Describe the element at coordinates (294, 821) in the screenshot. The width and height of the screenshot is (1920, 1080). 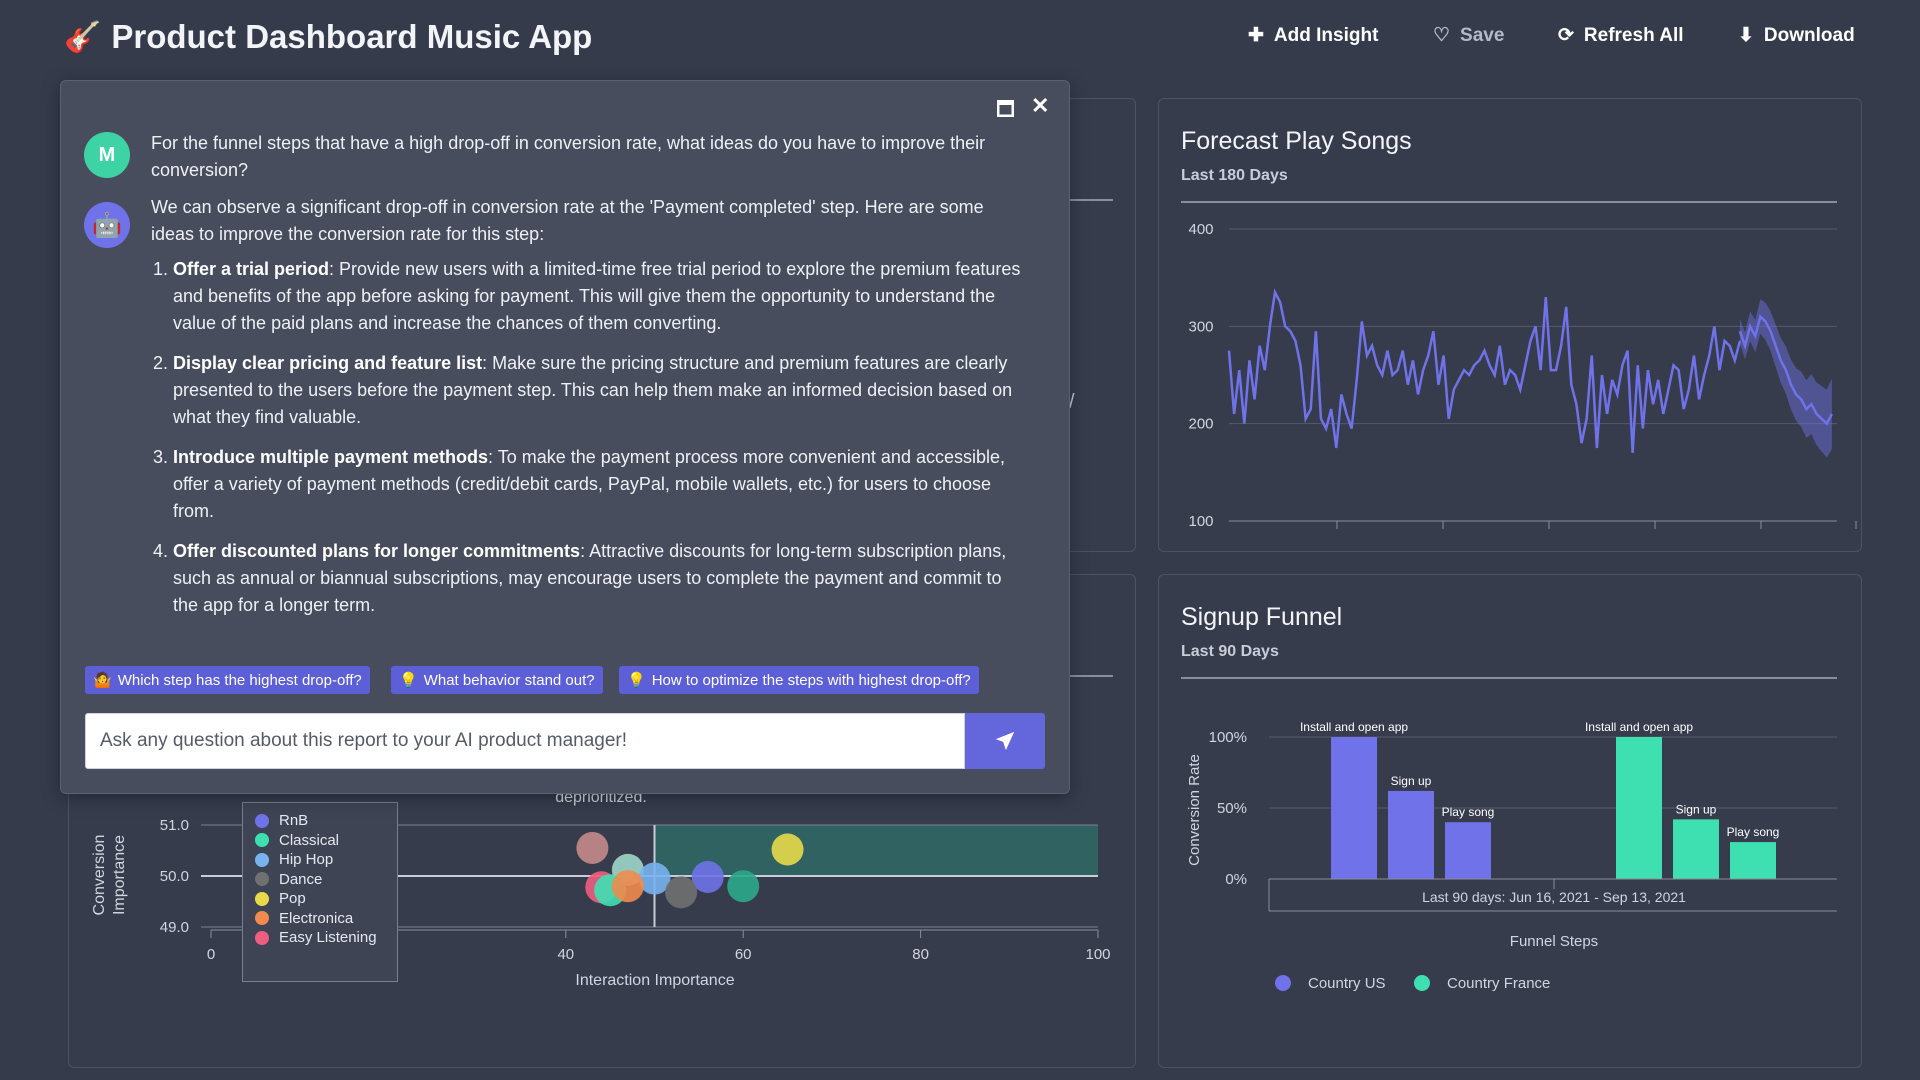
I see `legend-label: RnB` at that location.